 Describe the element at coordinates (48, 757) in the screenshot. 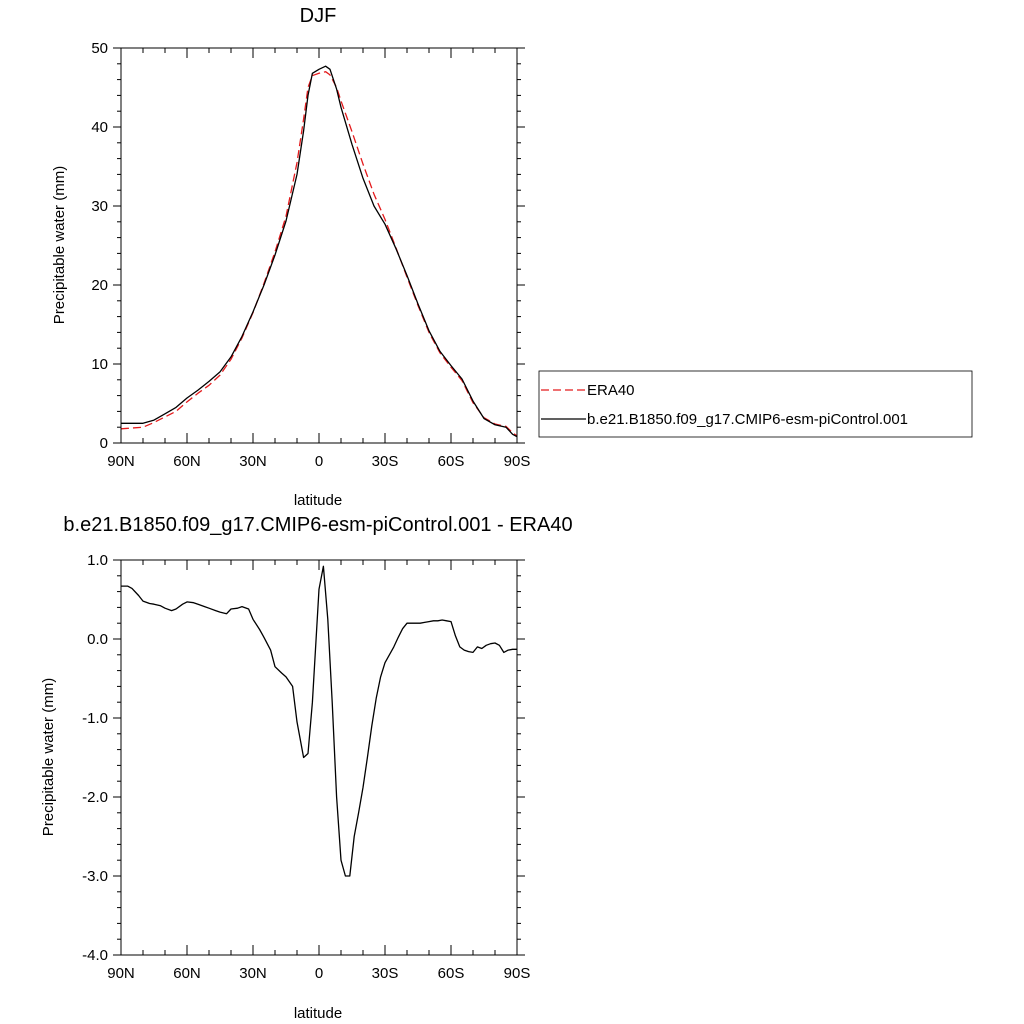

I see `bottom-chart-y-axis-label: Precipitable water (mm)` at that location.